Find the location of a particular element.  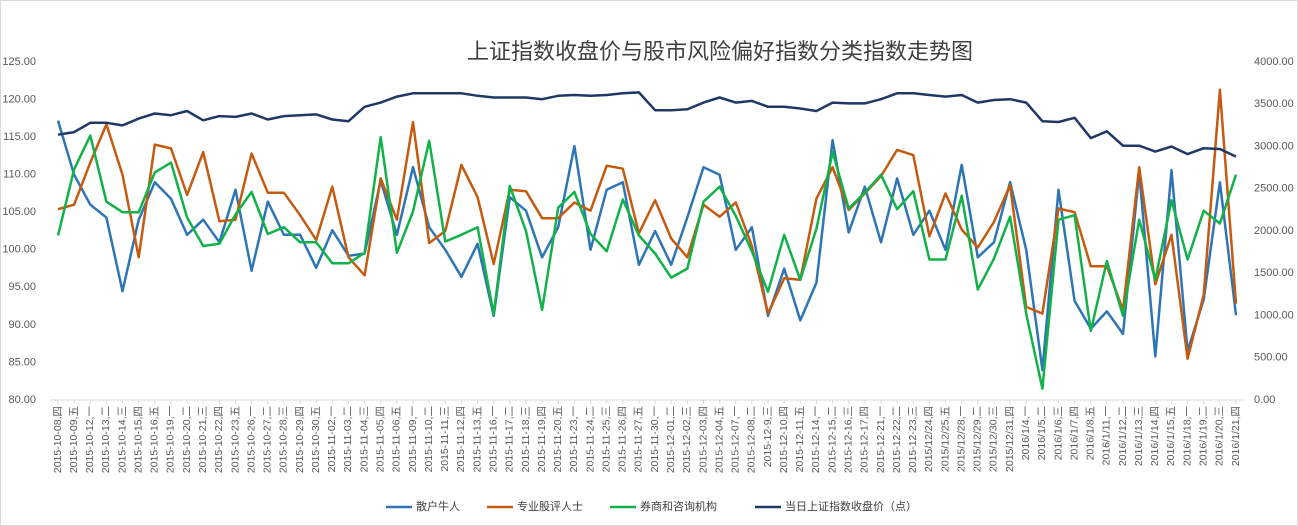

x-tick-label: 2015-10-21,三 is located at coordinates (203, 439).